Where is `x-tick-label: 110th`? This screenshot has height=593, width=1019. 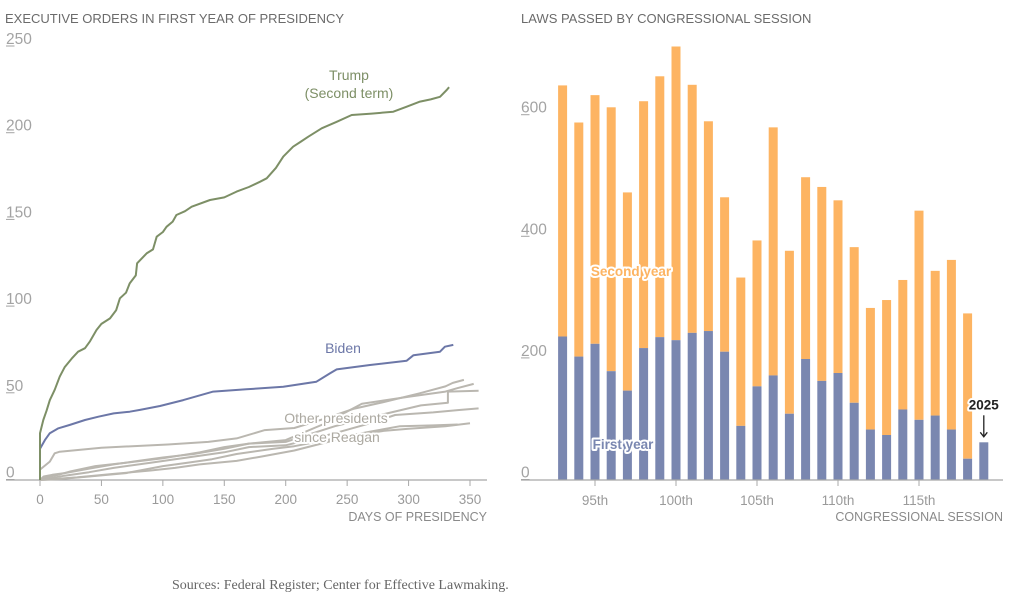 x-tick-label: 110th is located at coordinates (838, 500).